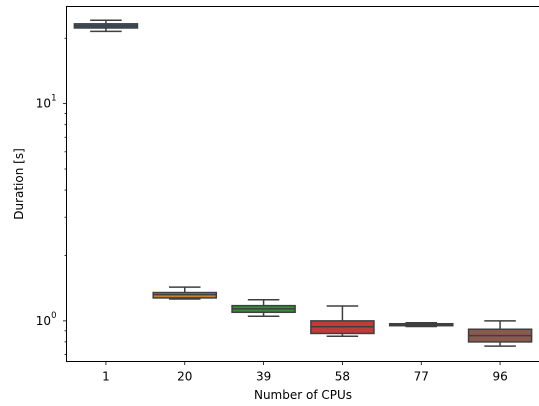 This screenshot has height=406, width=539. I want to click on x-tick-label: 39, so click(263, 377).